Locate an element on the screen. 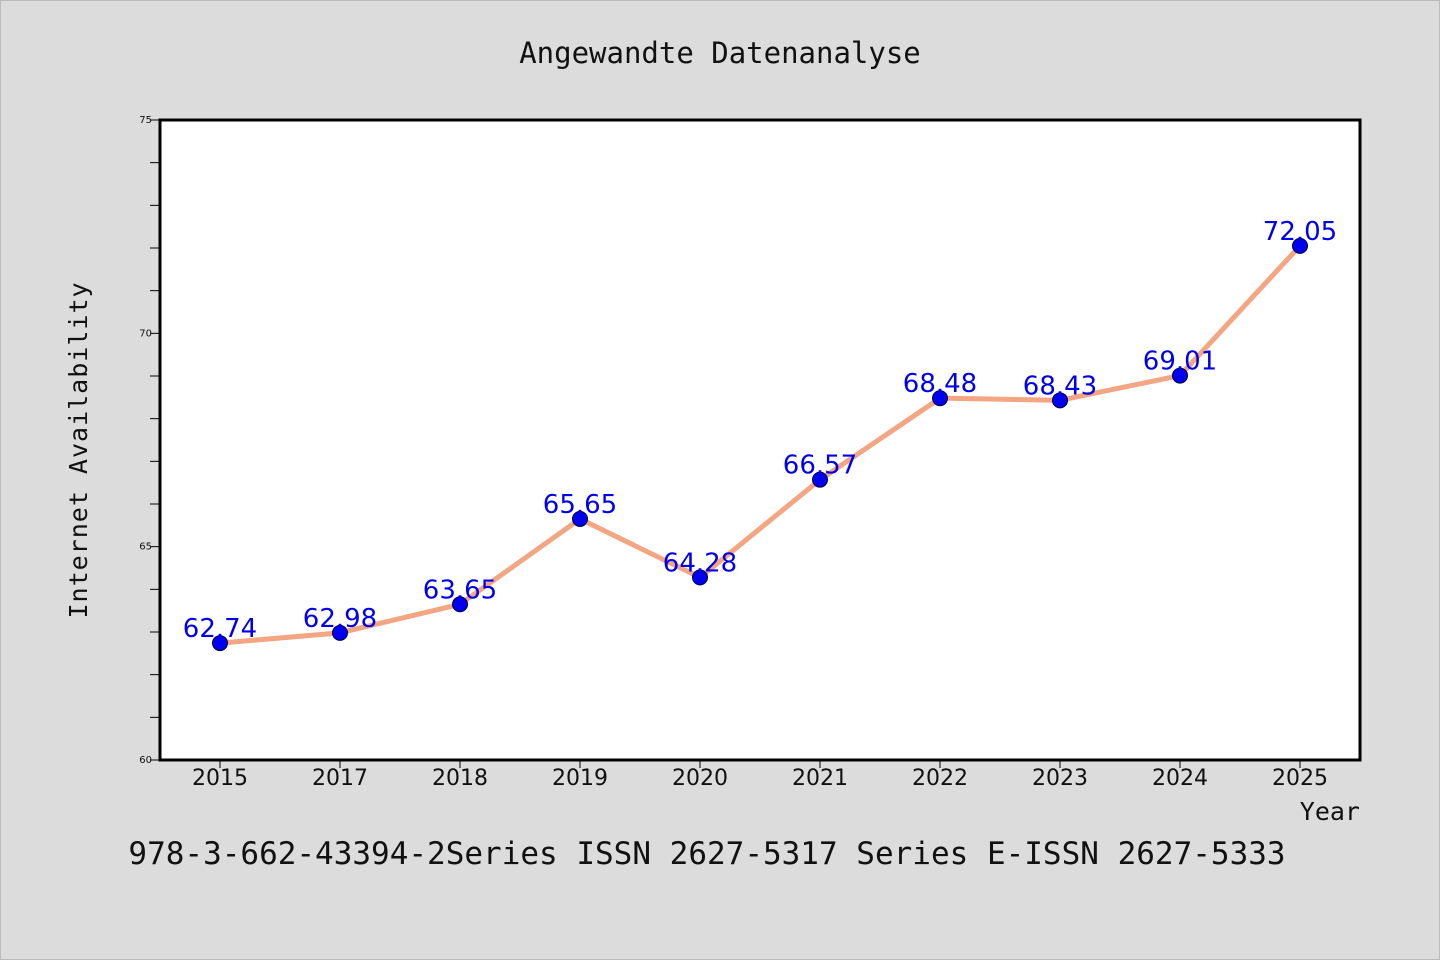 The width and height of the screenshot is (1440, 960). y-tick-label: 60 is located at coordinates (145, 760).